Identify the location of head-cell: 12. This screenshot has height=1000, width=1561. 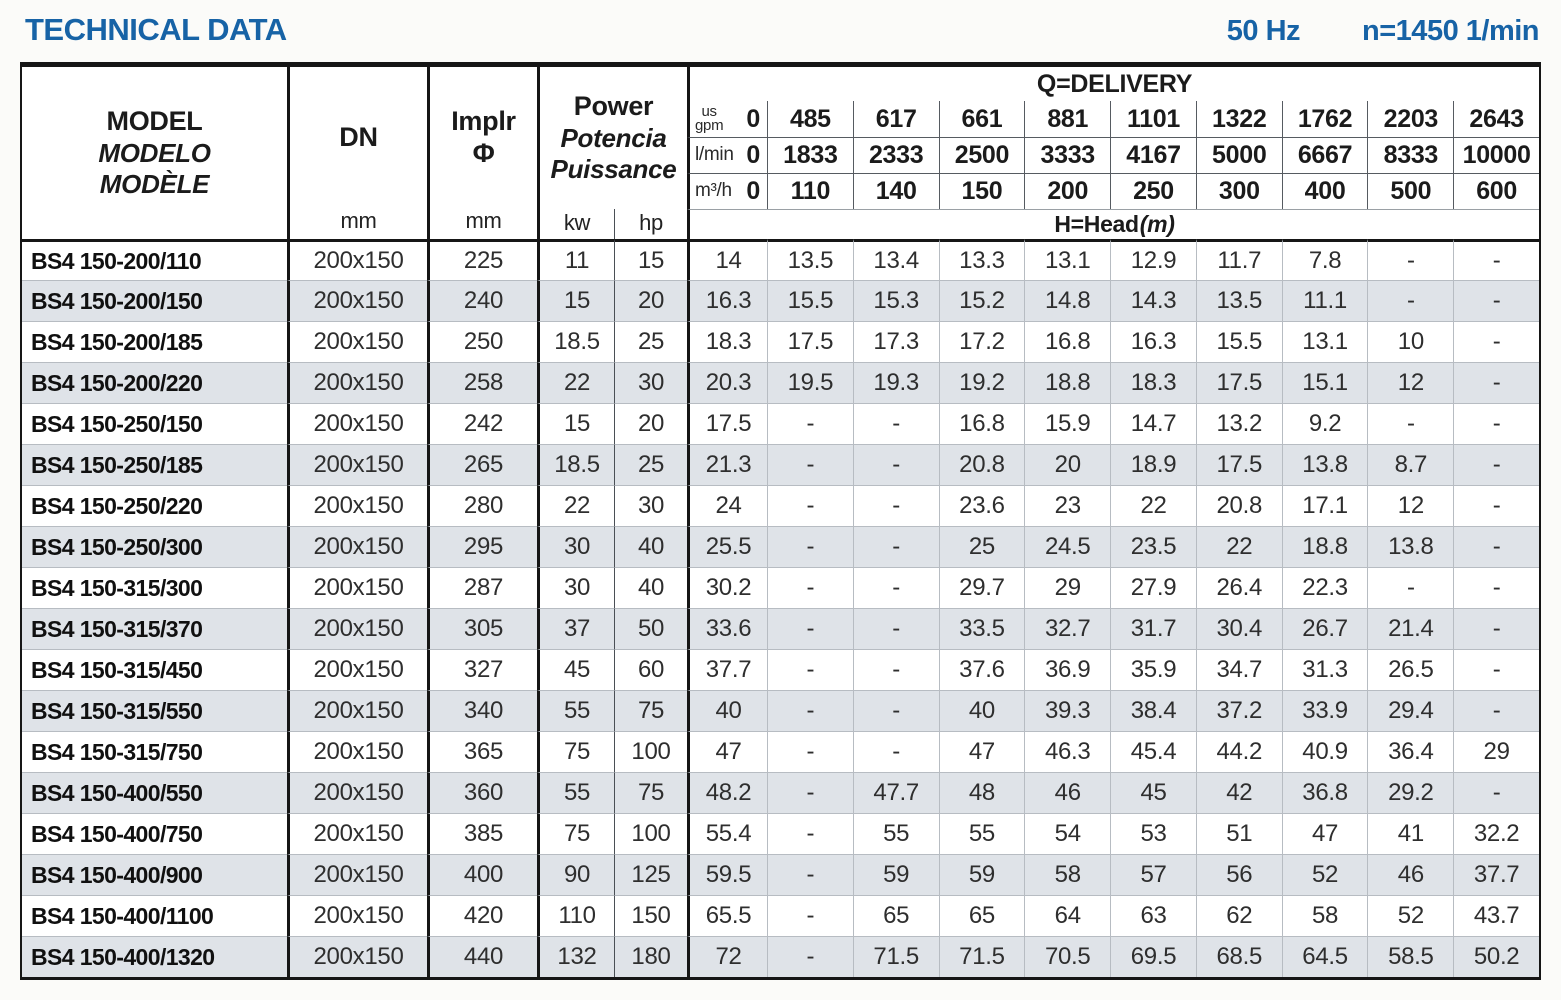
(1410, 505).